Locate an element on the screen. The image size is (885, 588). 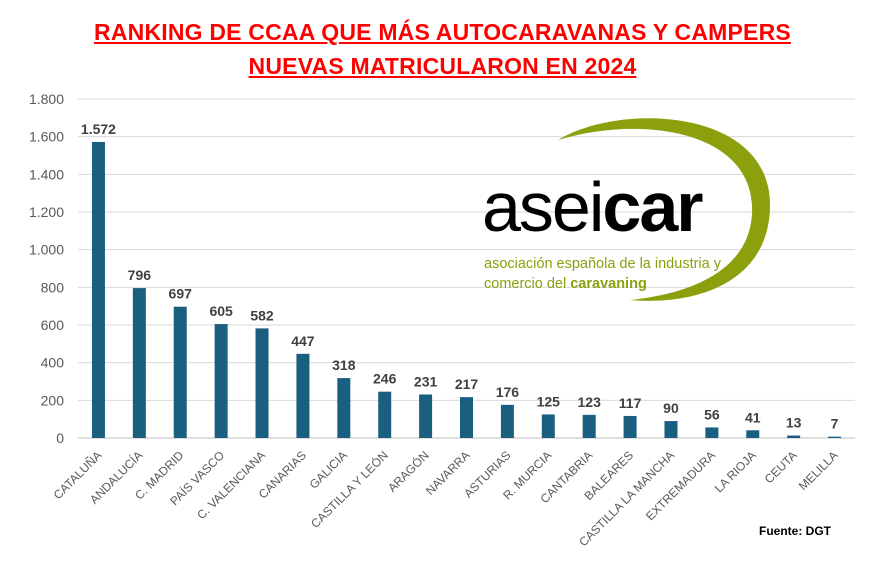
logo-tagline-2: comercio del caravaning is located at coordinates (565, 284).